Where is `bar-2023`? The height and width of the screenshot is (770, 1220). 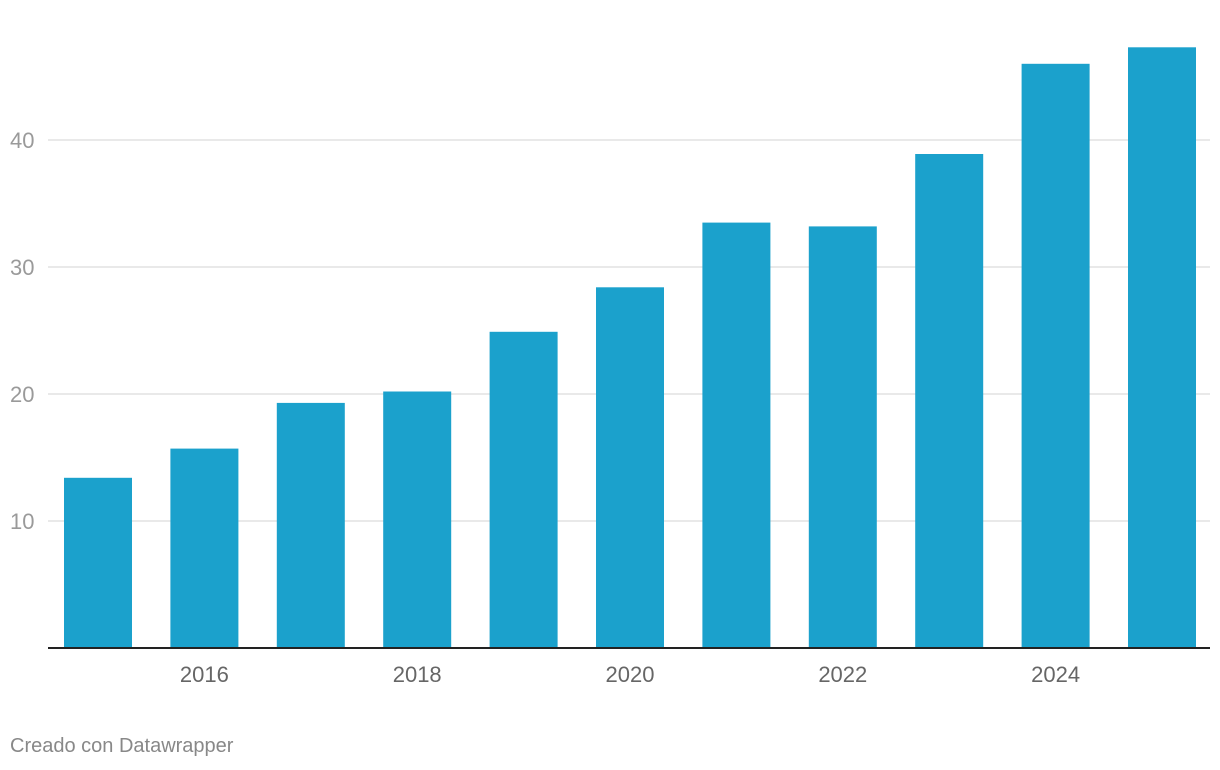
bar-2023 is located at coordinates (949, 401).